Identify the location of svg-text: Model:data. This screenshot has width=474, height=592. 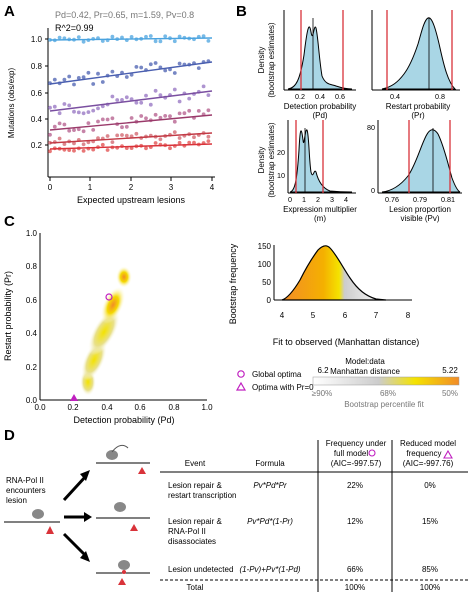
(365, 361).